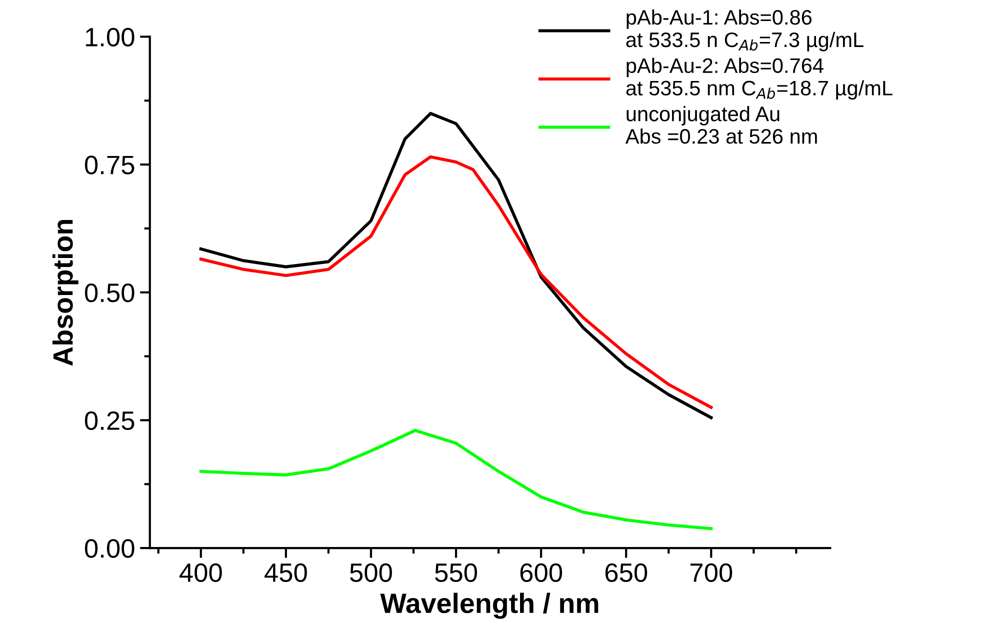 The width and height of the screenshot is (986, 644). Describe the element at coordinates (711, 572) in the screenshot. I see `x-tick-label: 700` at that location.